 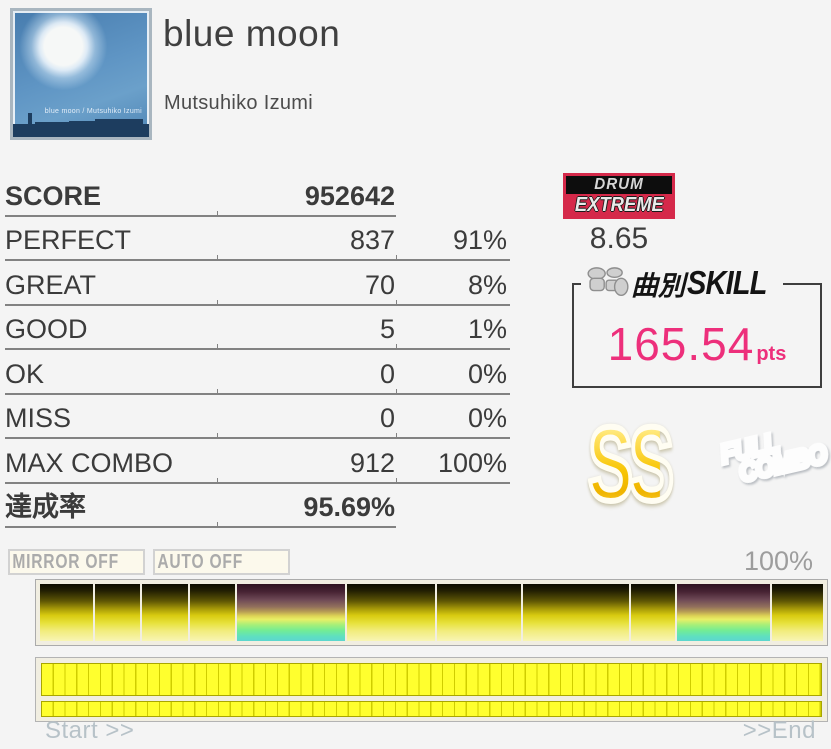 I want to click on row-value: 952642, so click(x=349, y=195).